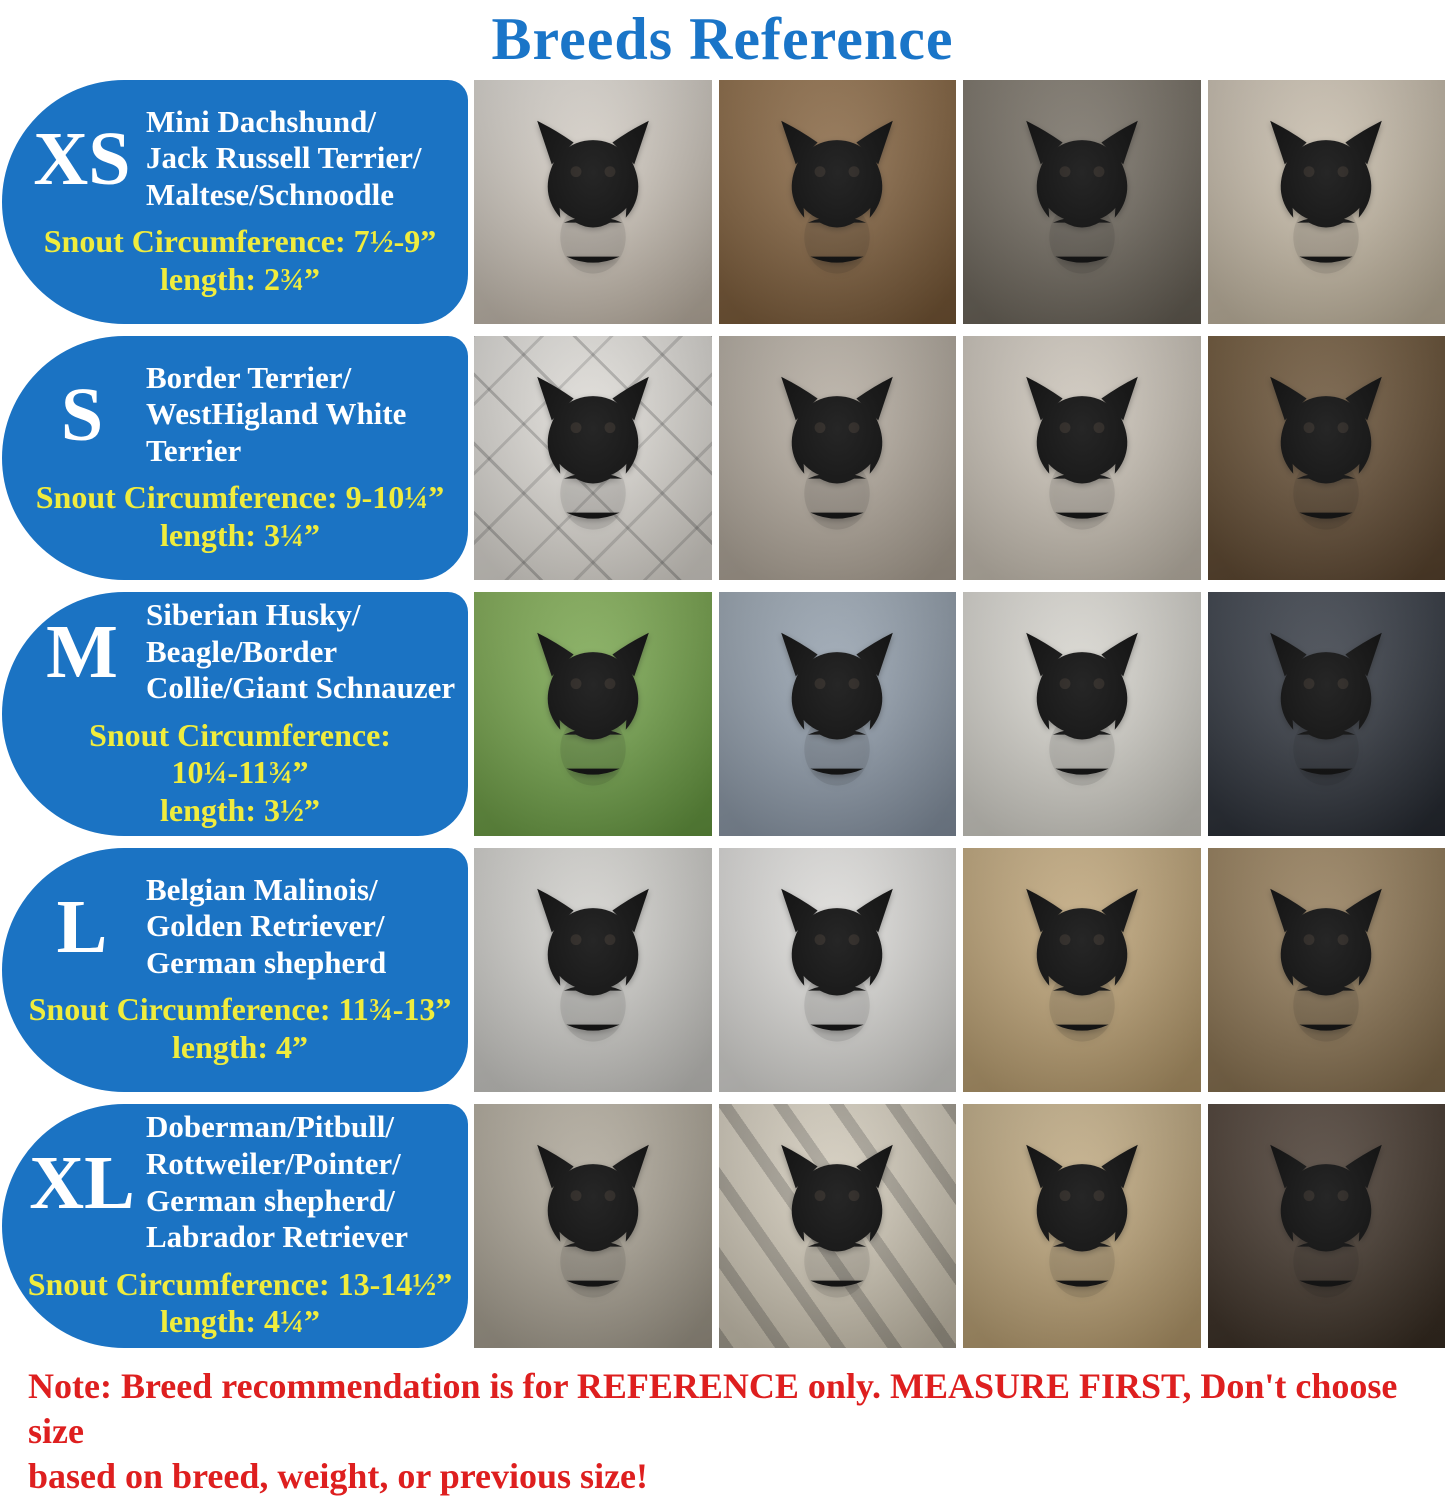 This screenshot has width=1445, height=1499. Describe the element at coordinates (240, 810) in the screenshot. I see `muzzle-length: length: 3½”` at that location.